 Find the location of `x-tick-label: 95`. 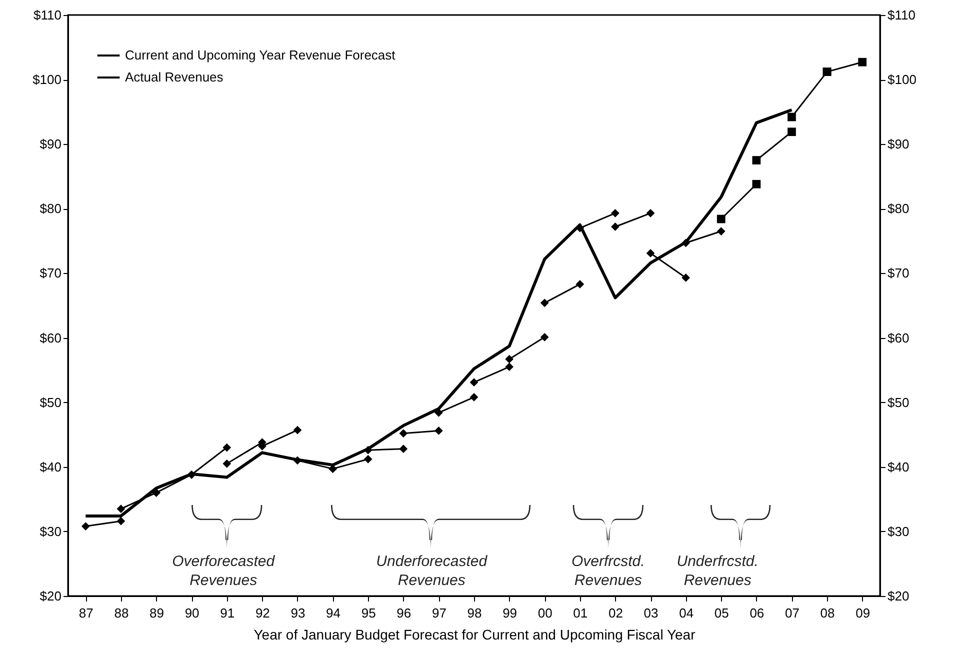

x-tick-label: 95 is located at coordinates (368, 613).